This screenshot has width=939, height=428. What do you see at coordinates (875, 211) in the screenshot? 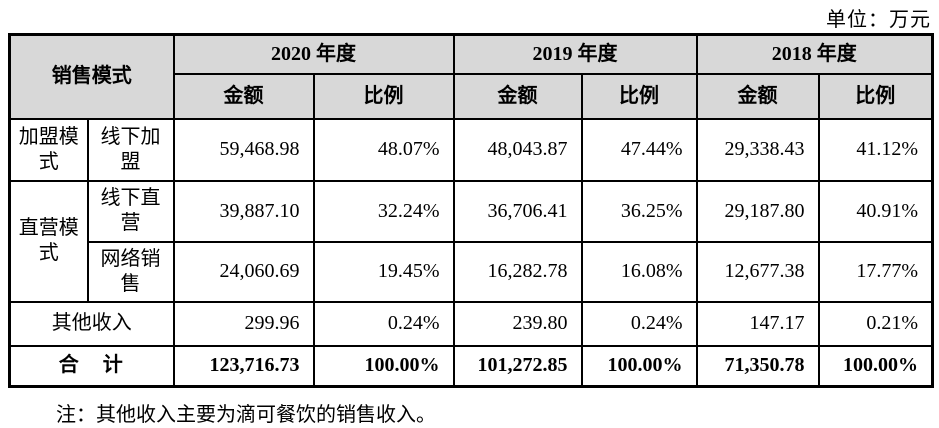
I see `ratio-cell-2018: 40.91%` at bounding box center [875, 211].